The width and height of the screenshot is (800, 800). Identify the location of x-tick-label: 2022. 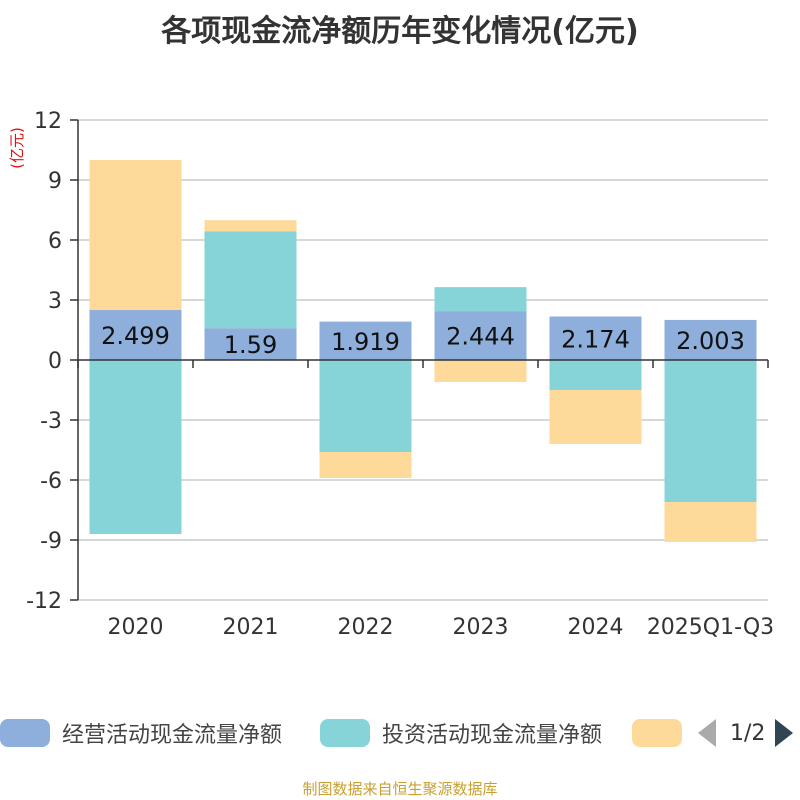
(366, 627).